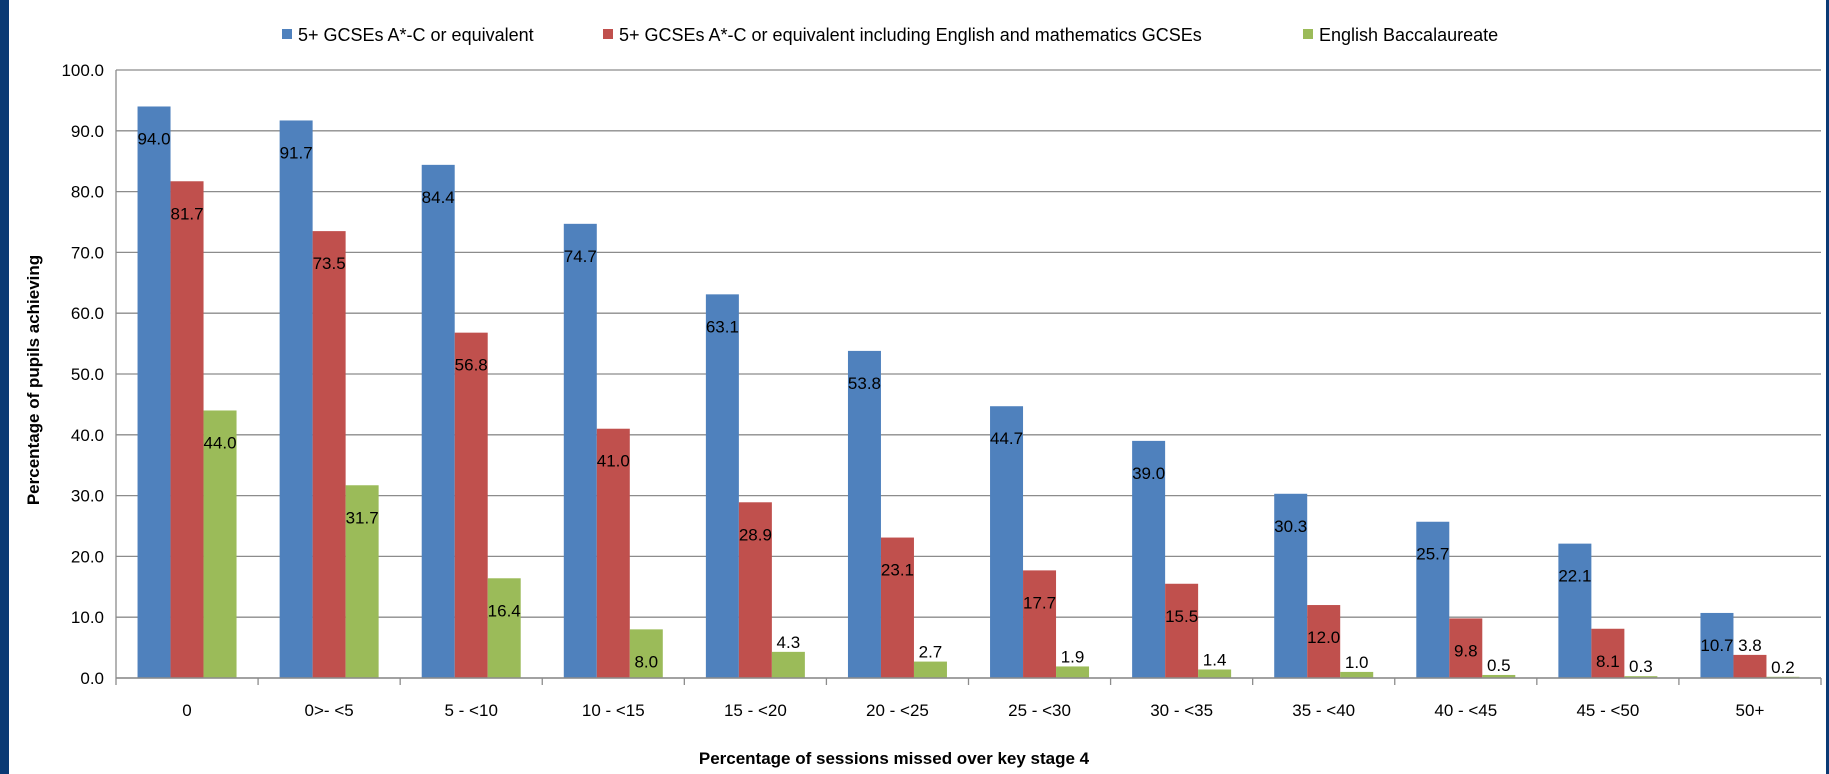 This screenshot has height=774, width=1829. Describe the element at coordinates (1323, 637) in the screenshot. I see `data-label-series-2-8: 12.0` at that location.